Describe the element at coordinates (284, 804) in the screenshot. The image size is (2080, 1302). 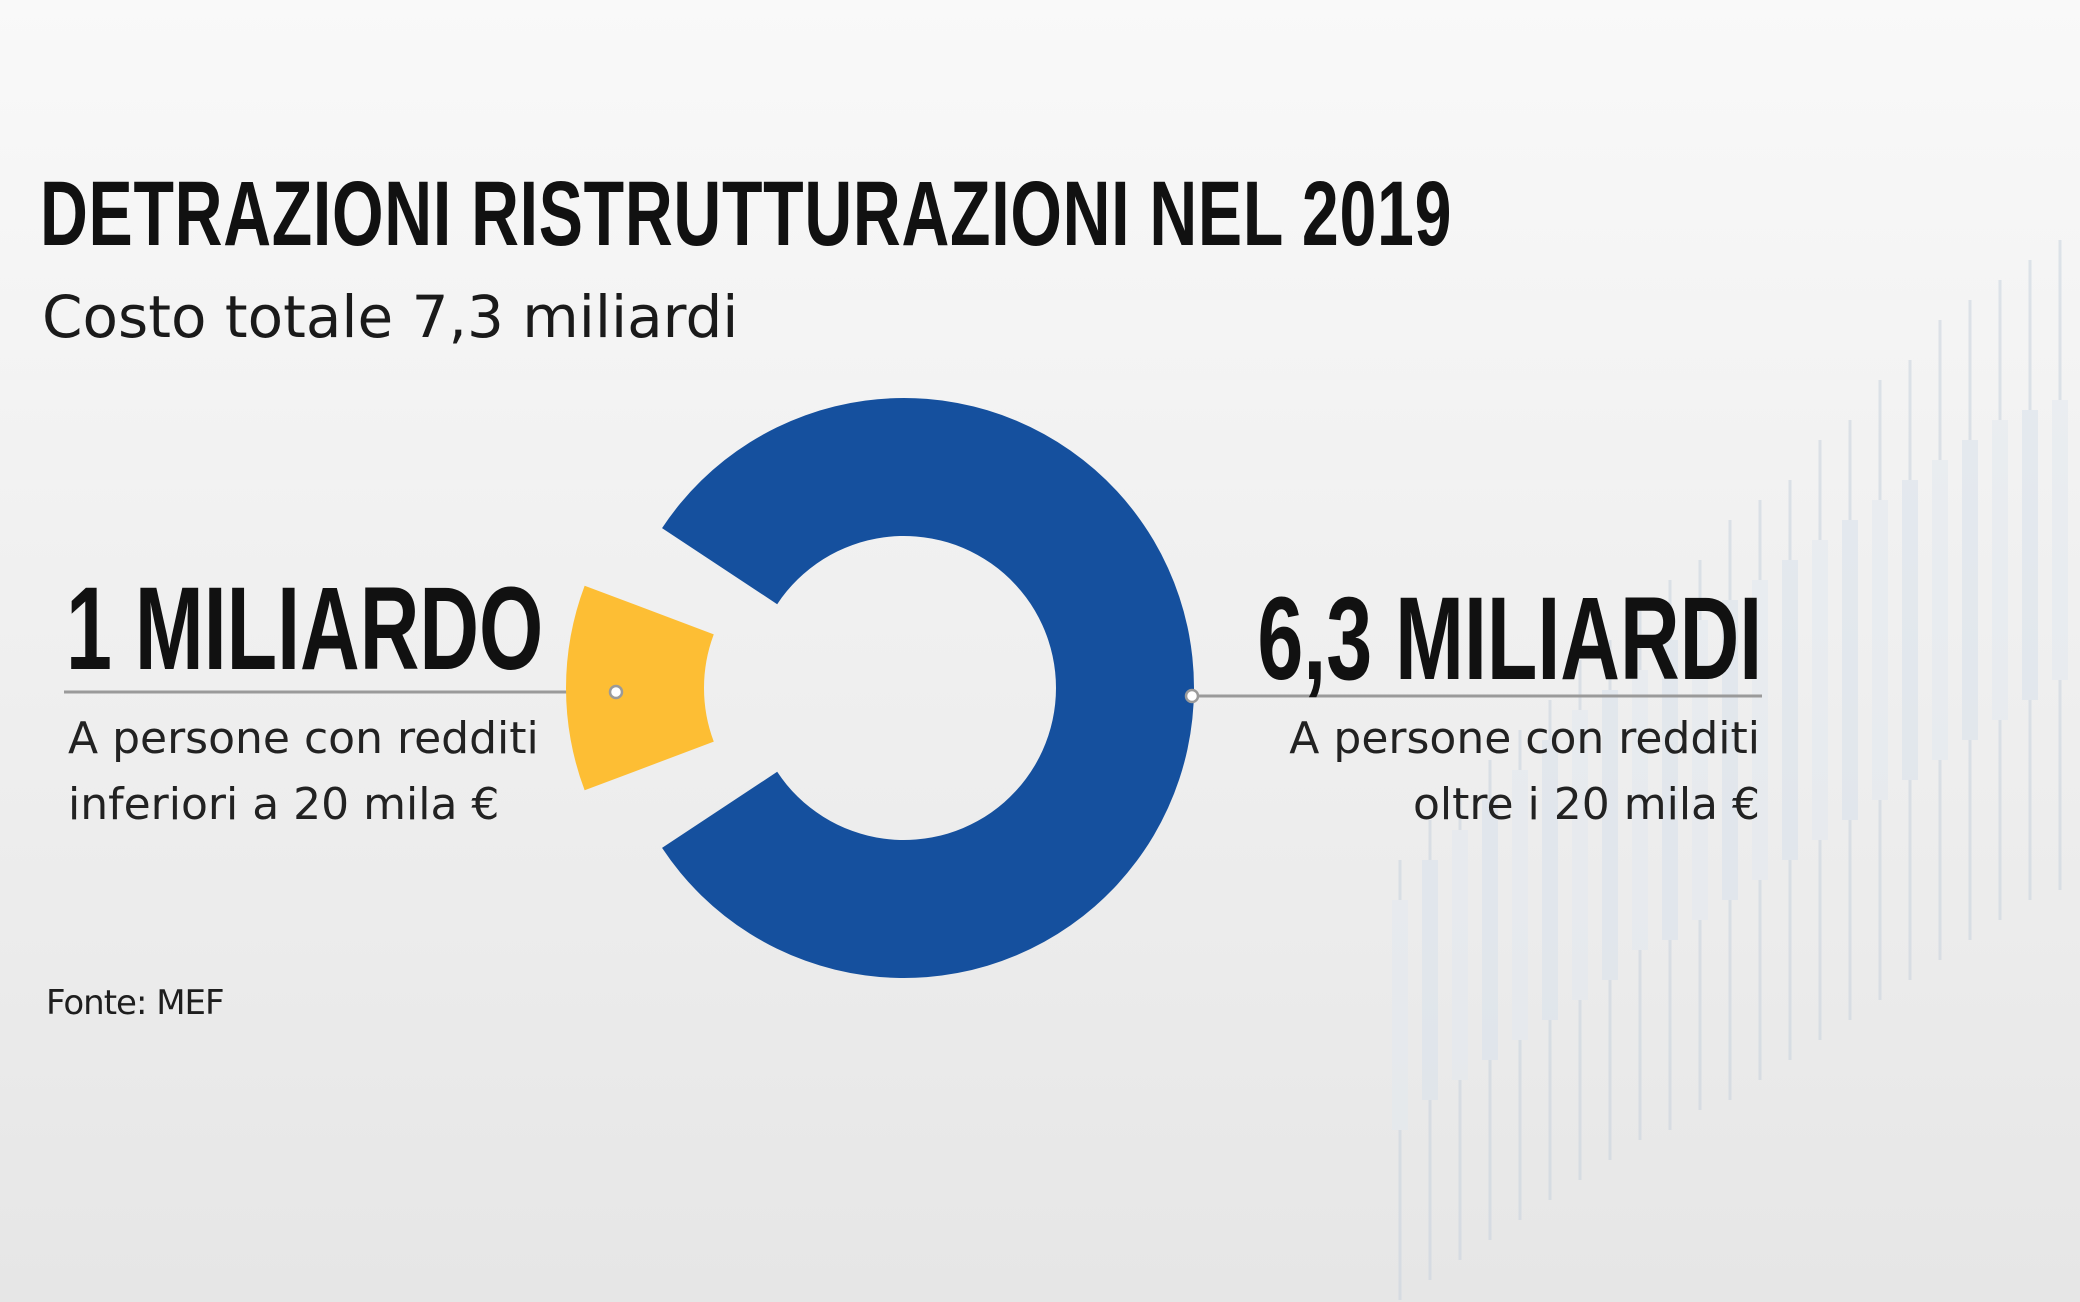
I see `slice-description-small-line-2: inferiori a 20 mila €` at that location.